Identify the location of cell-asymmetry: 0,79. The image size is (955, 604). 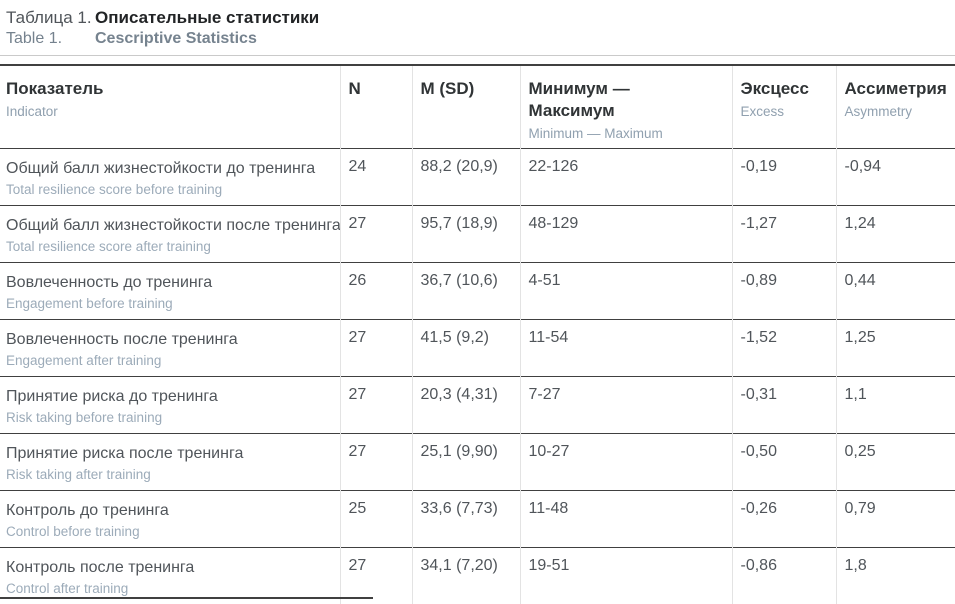
(895, 518).